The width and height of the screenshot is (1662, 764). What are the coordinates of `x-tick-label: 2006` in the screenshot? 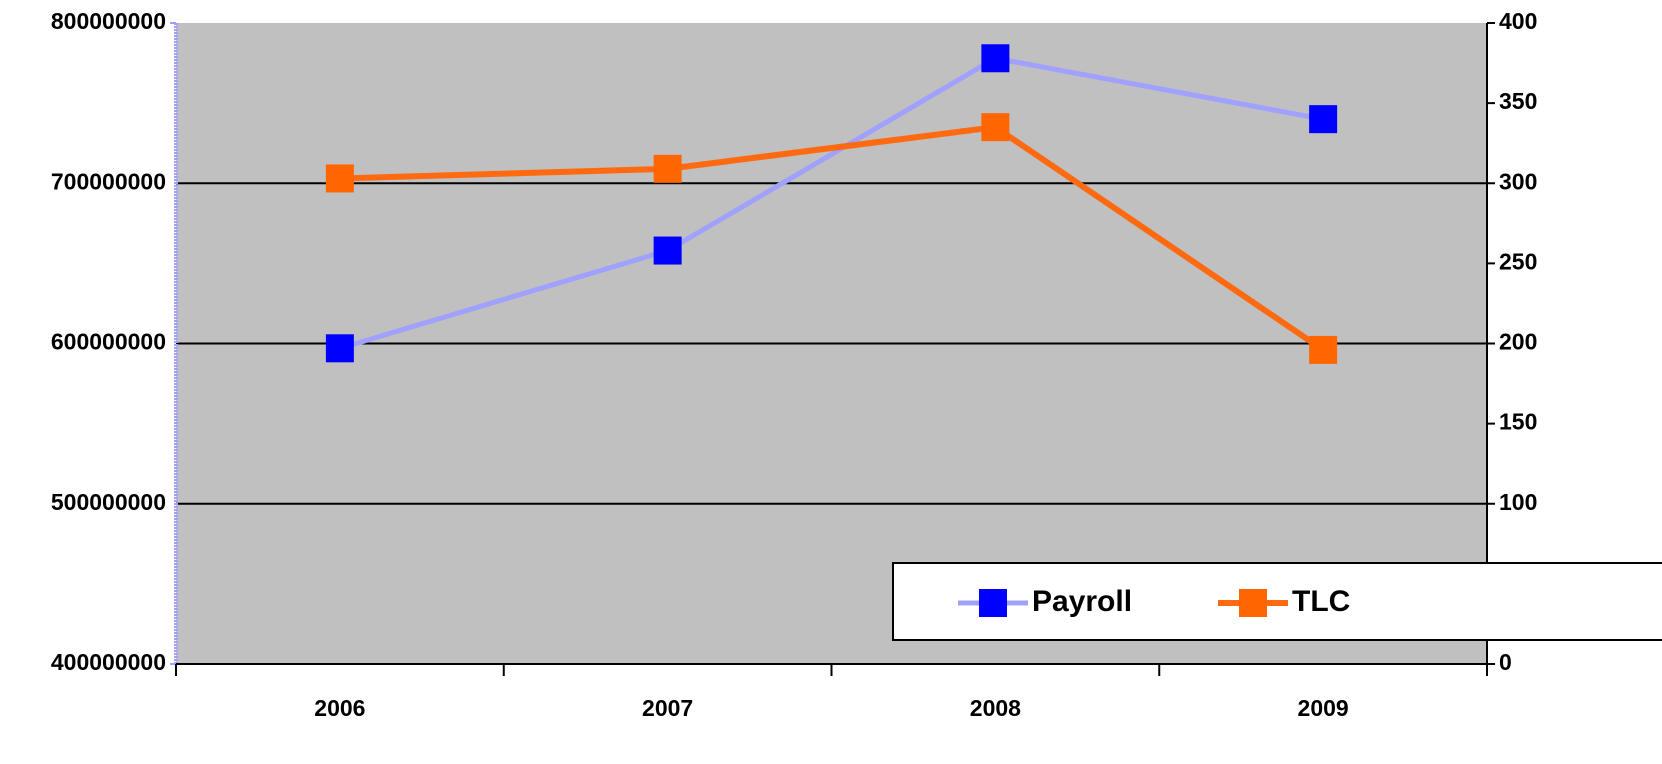 It's located at (339, 708).